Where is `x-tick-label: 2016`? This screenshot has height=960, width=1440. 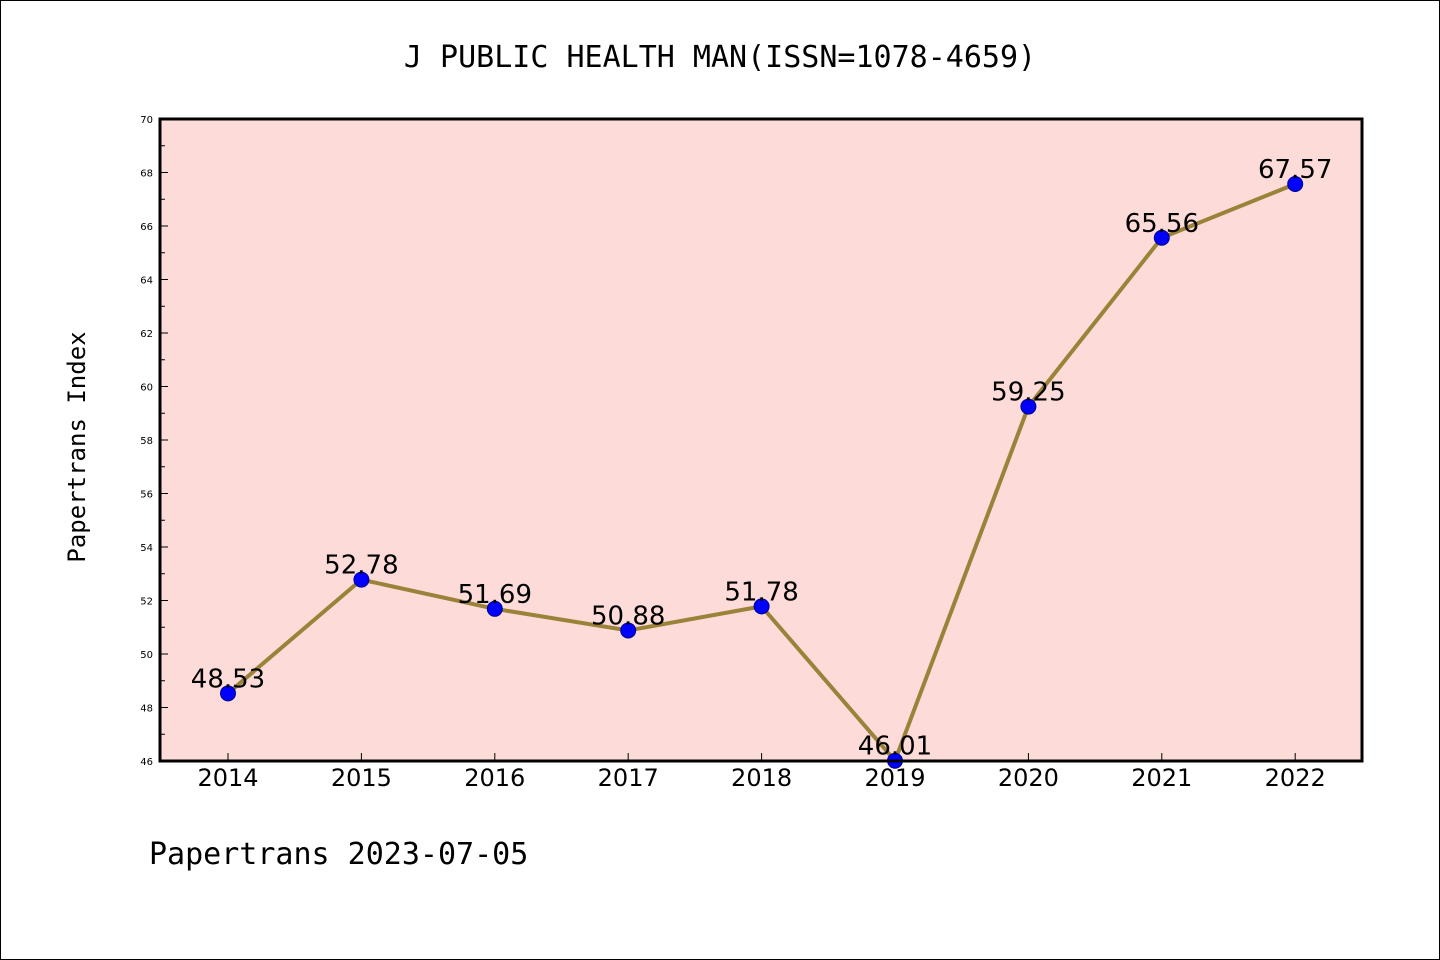
x-tick-label: 2016 is located at coordinates (494, 778).